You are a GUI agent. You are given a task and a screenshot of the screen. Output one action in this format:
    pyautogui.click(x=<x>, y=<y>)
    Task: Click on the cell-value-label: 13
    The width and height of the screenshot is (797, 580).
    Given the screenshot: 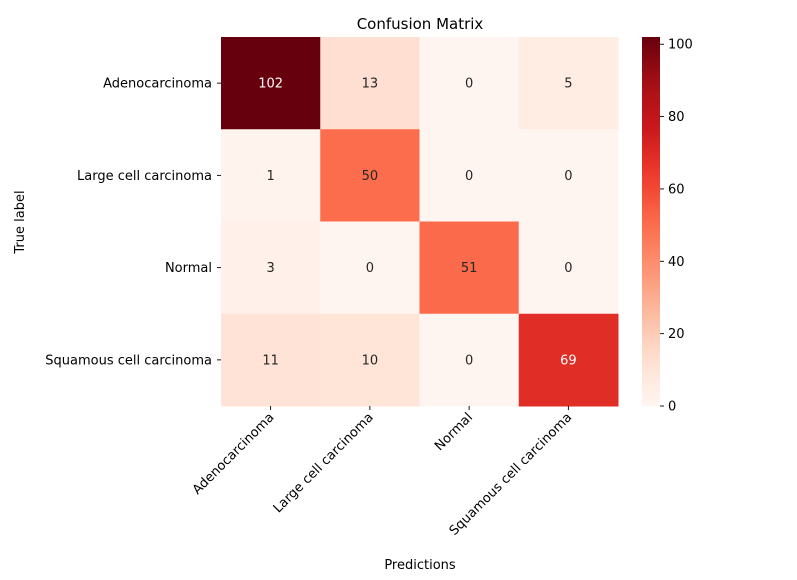 What is the action you would take?
    pyautogui.click(x=370, y=84)
    